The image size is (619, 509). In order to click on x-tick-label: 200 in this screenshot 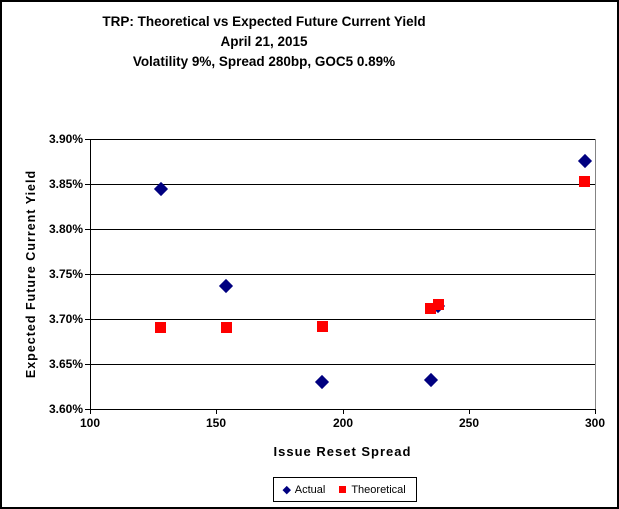, I will do `click(343, 423)`.